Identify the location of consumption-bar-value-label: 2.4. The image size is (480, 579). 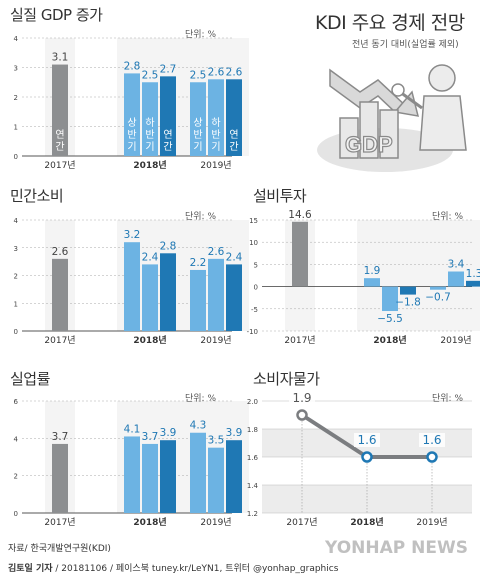
(150, 257).